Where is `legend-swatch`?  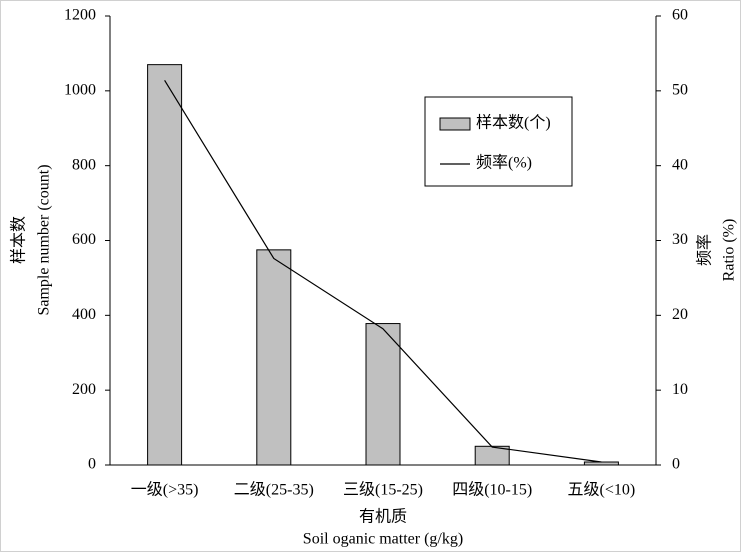
legend-swatch is located at coordinates (455, 124).